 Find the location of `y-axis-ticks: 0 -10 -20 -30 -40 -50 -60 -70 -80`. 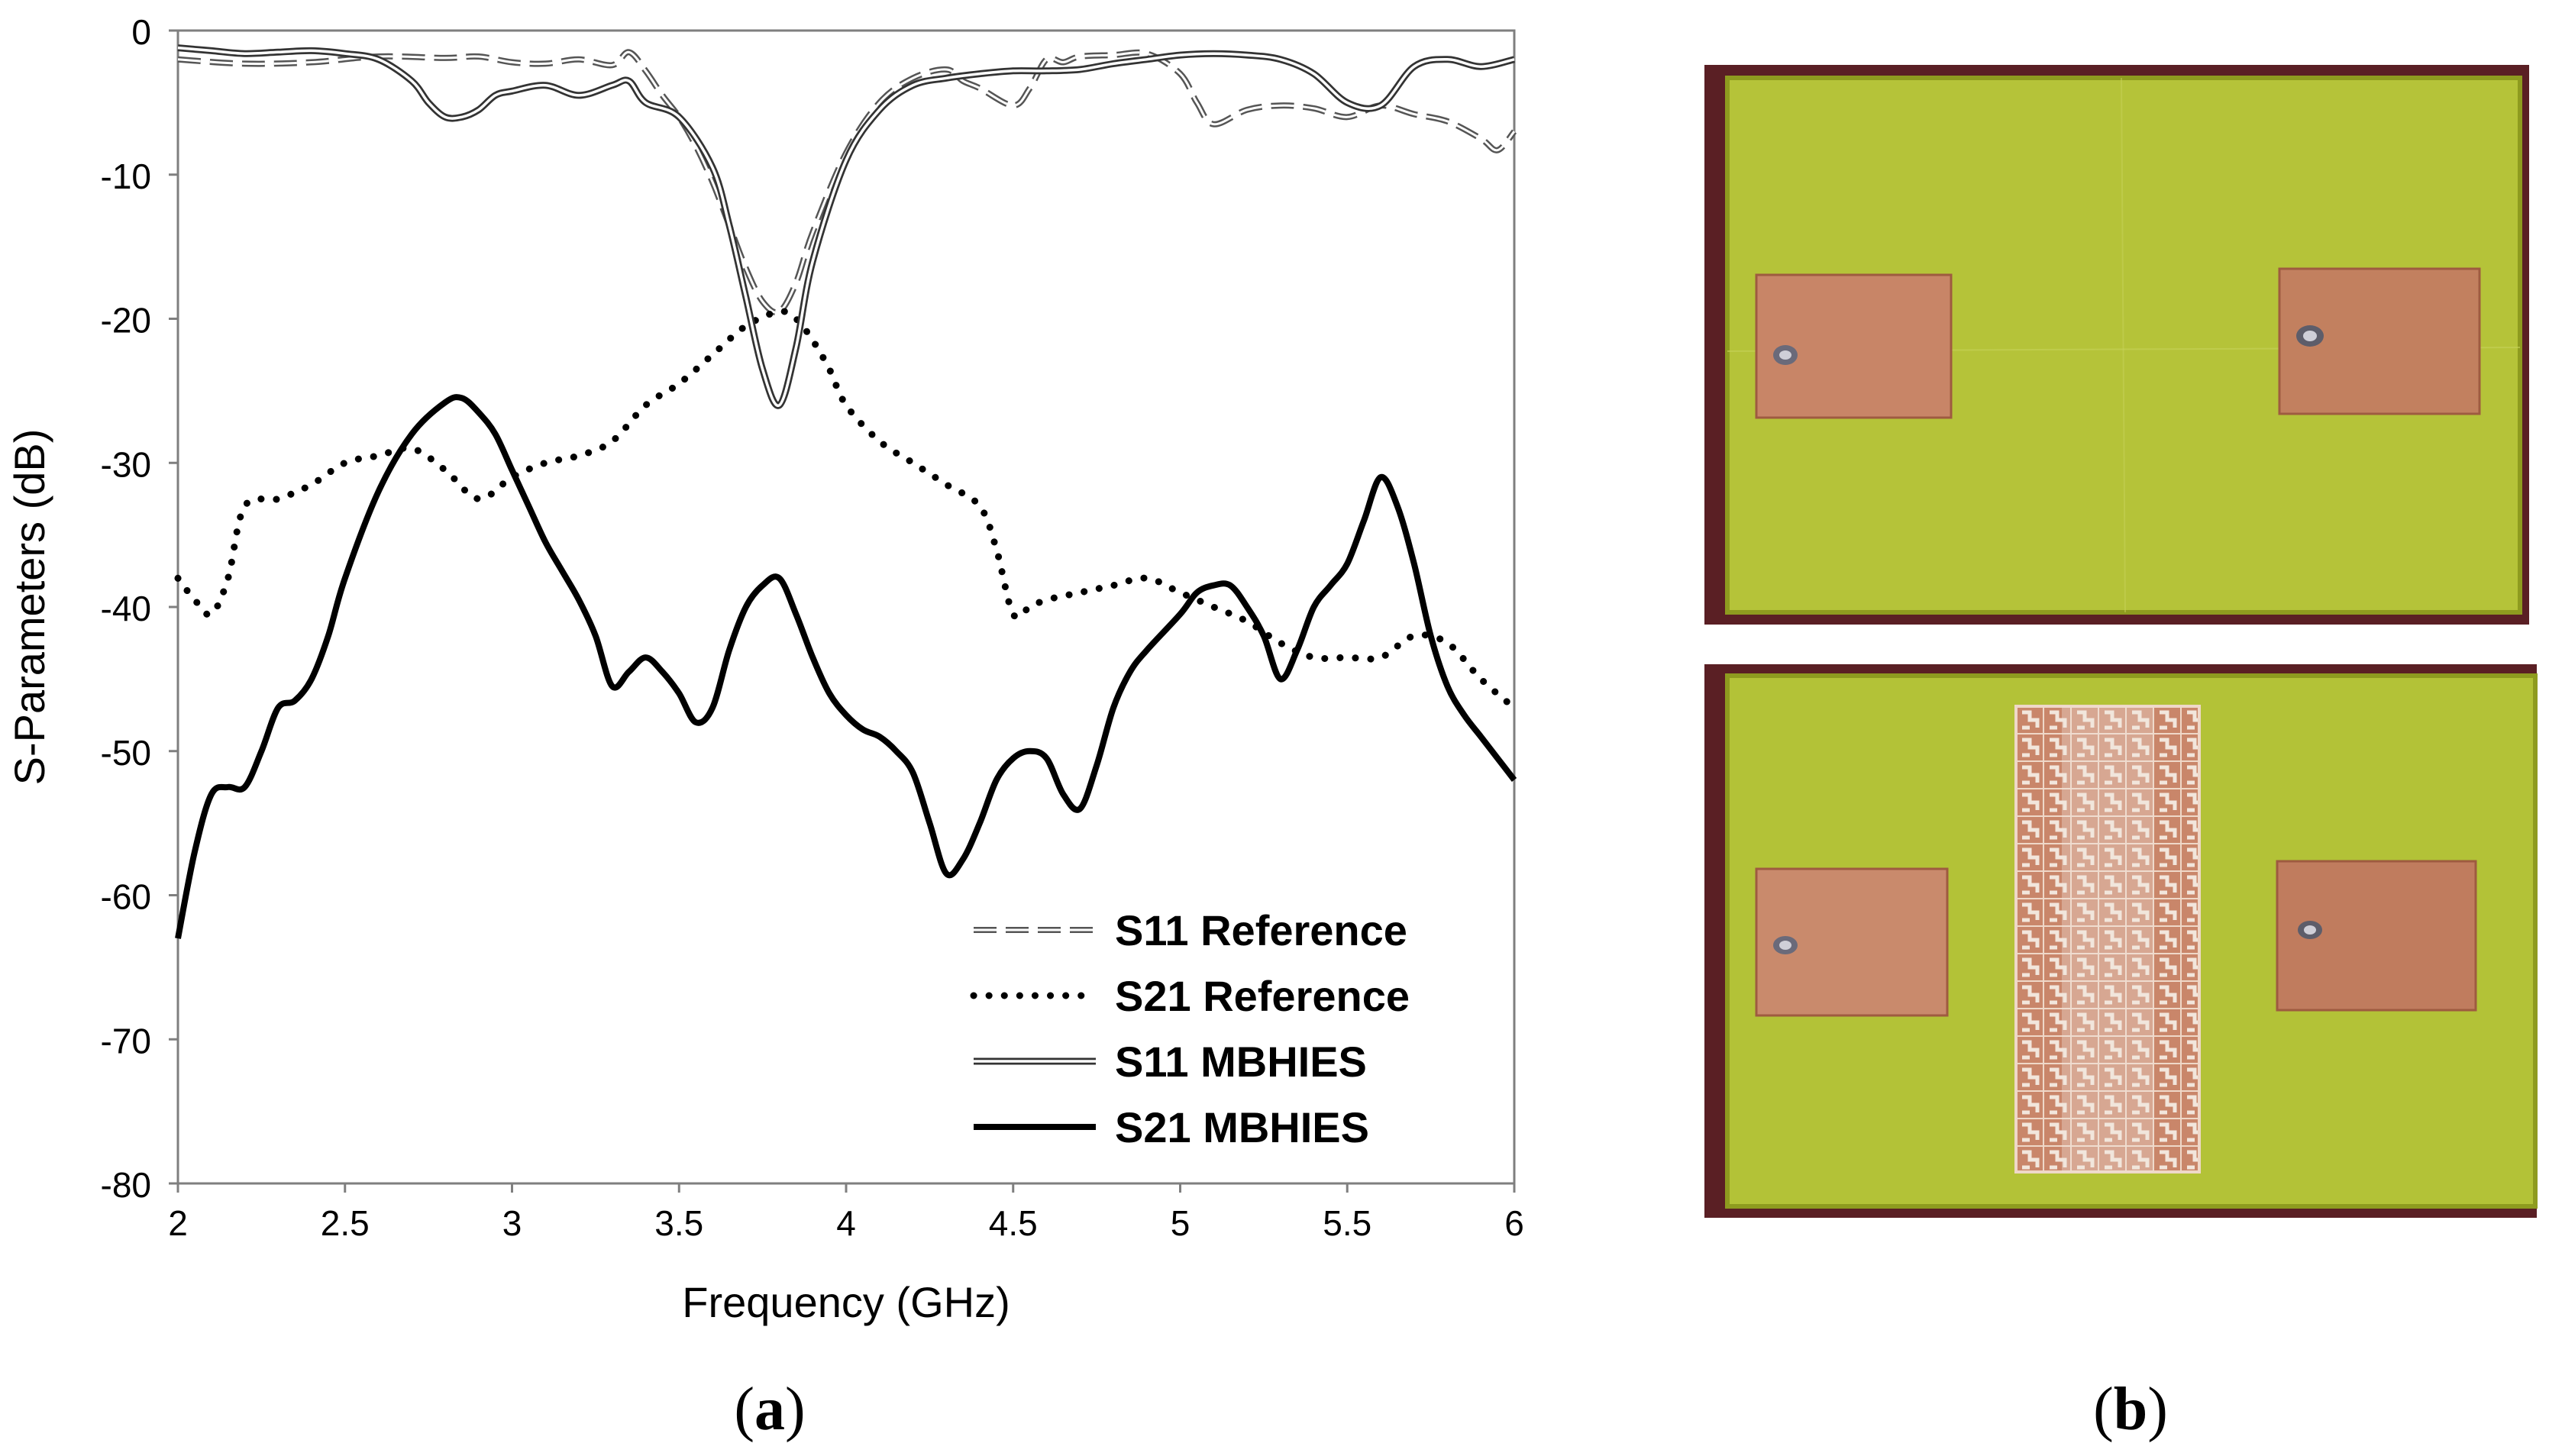

y-axis-ticks: 0 -10 -20 -30 -40 -50 -60 -70 -80 is located at coordinates (140, 608).